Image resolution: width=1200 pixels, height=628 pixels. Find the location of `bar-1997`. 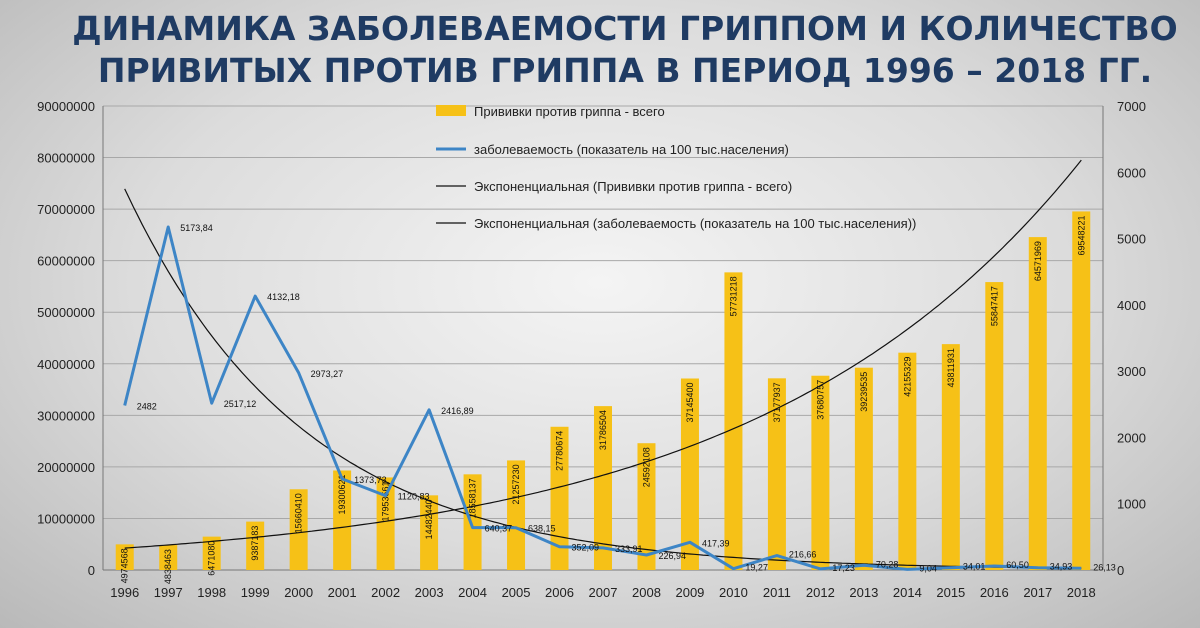

bar-1997 is located at coordinates (168, 557).